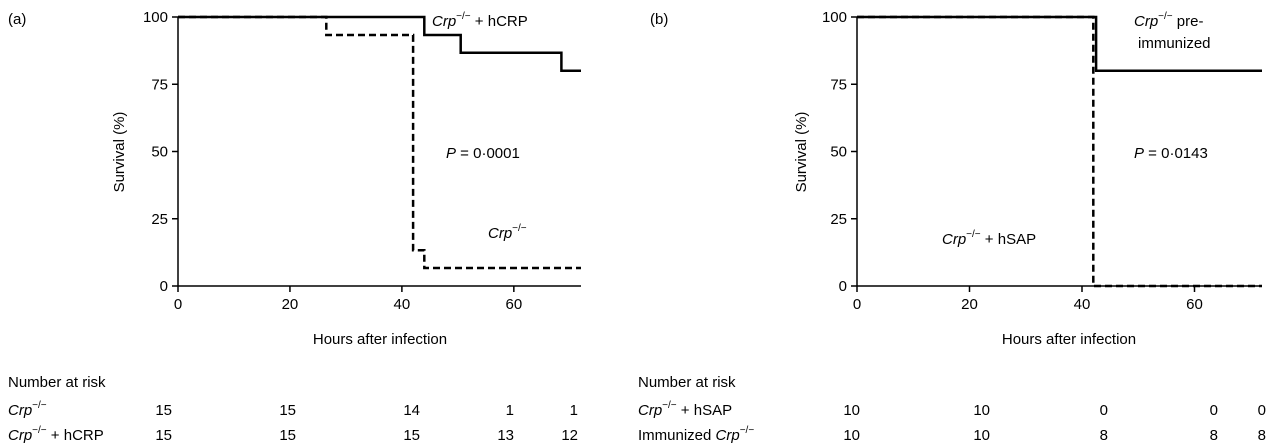  Describe the element at coordinates (411, 410) in the screenshot. I see `risk-value: 14` at that location.